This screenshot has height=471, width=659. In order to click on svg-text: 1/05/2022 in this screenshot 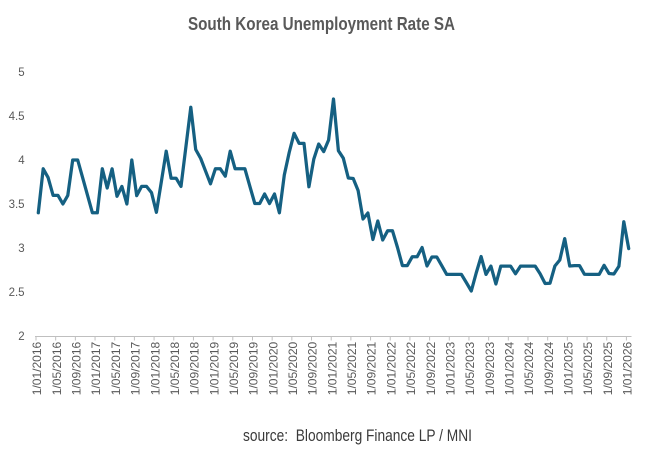, I will do `click(411, 368)`.